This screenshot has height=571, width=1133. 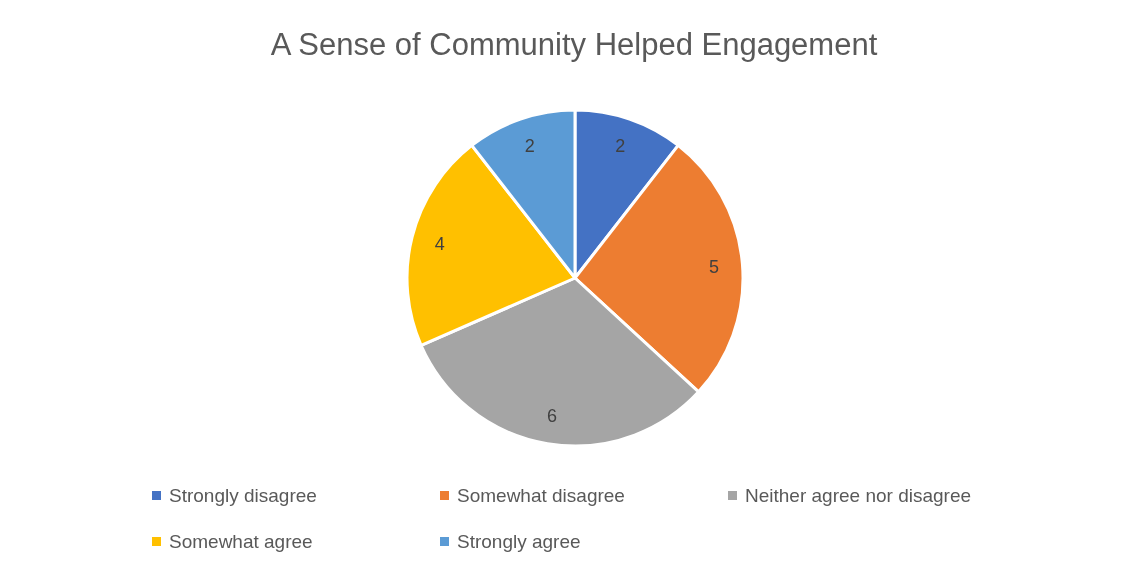 What do you see at coordinates (713, 266) in the screenshot?
I see `data-label: 5` at bounding box center [713, 266].